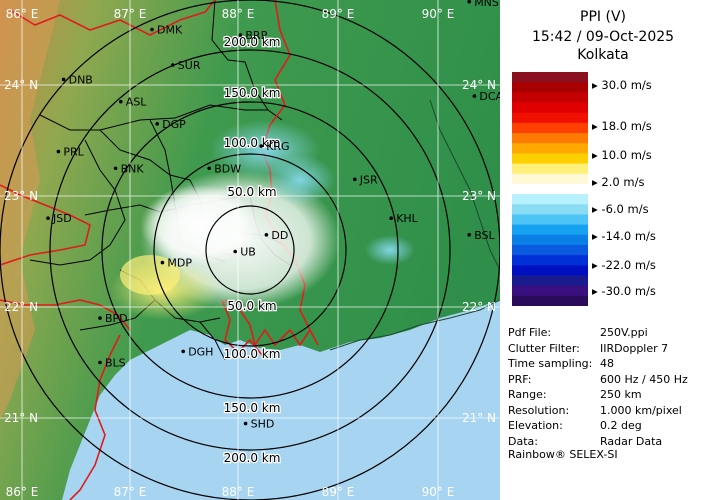 The image size is (706, 500). I want to click on info-key: Data:, so click(523, 441).